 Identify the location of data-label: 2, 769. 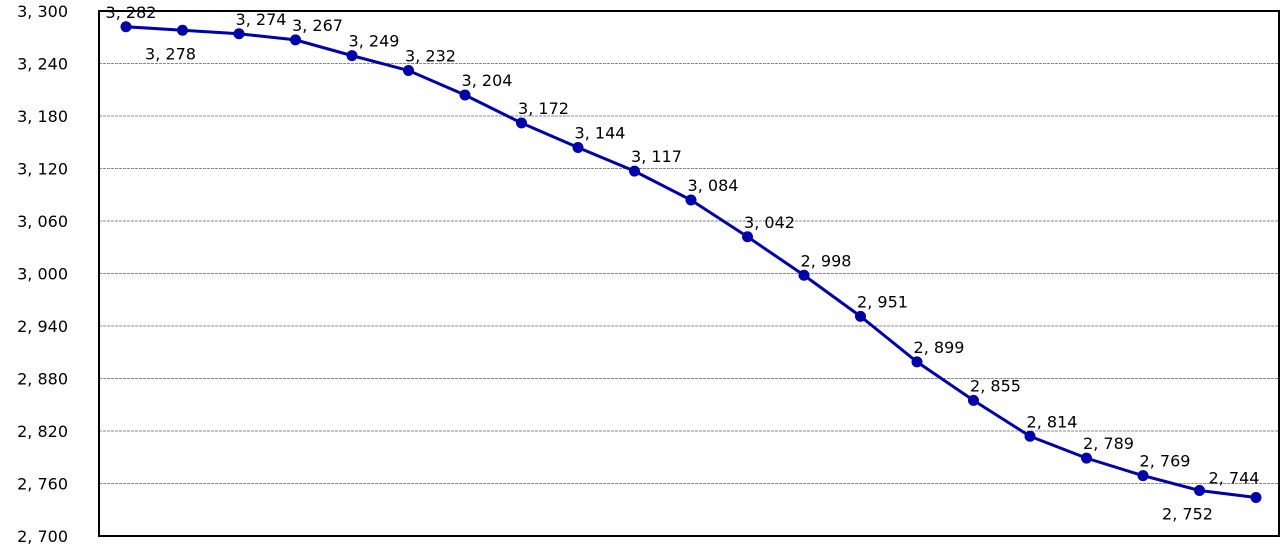
(1165, 461).